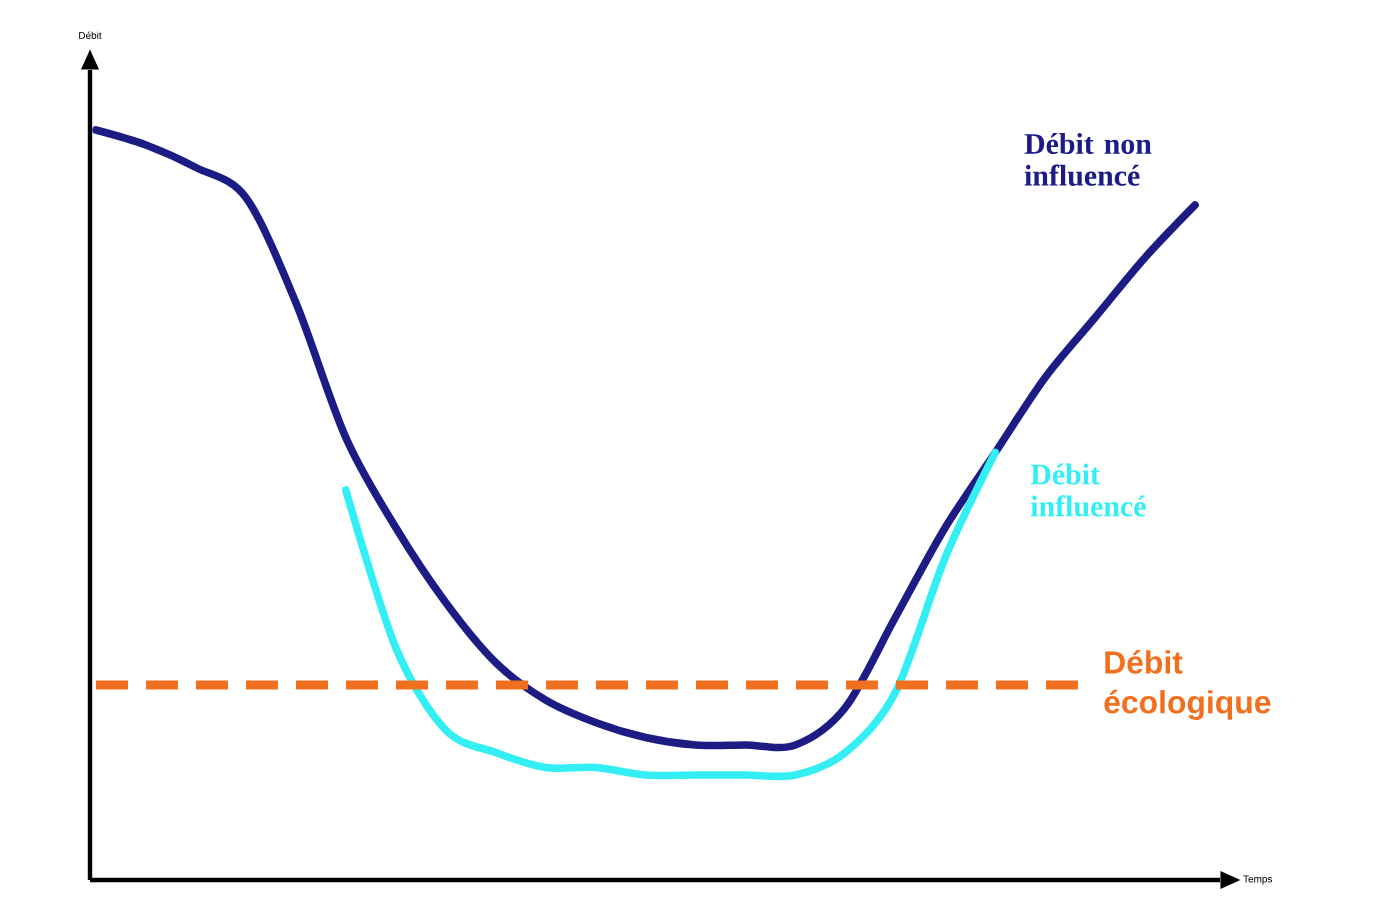 Image resolution: width=1374 pixels, height=916 pixels. What do you see at coordinates (1088, 490) in the screenshot?
I see `series-label: Débit influencé` at bounding box center [1088, 490].